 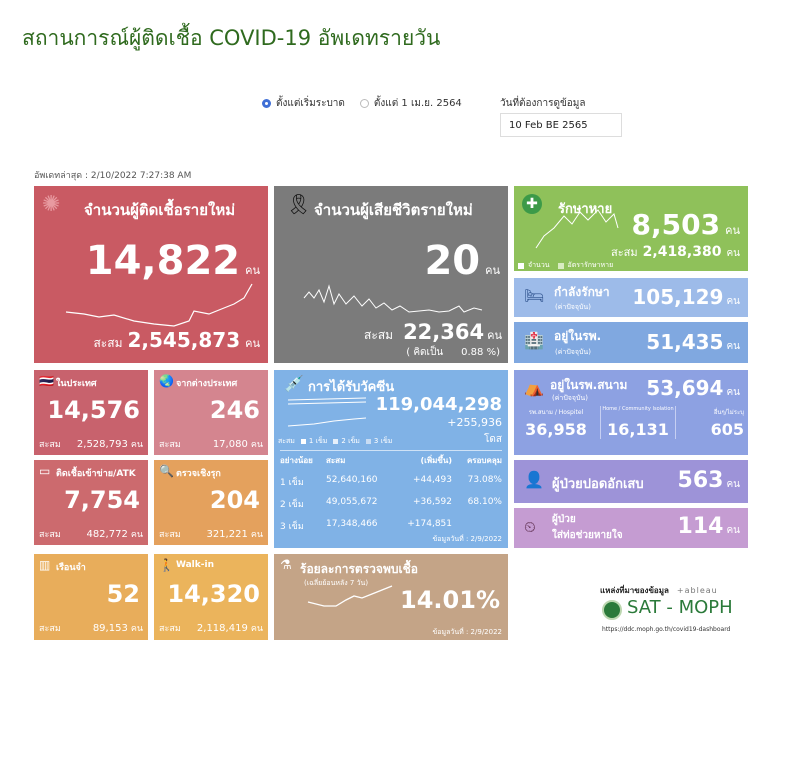 I want to click on recovered-value-row: 8,503 คน, so click(x=686, y=224).